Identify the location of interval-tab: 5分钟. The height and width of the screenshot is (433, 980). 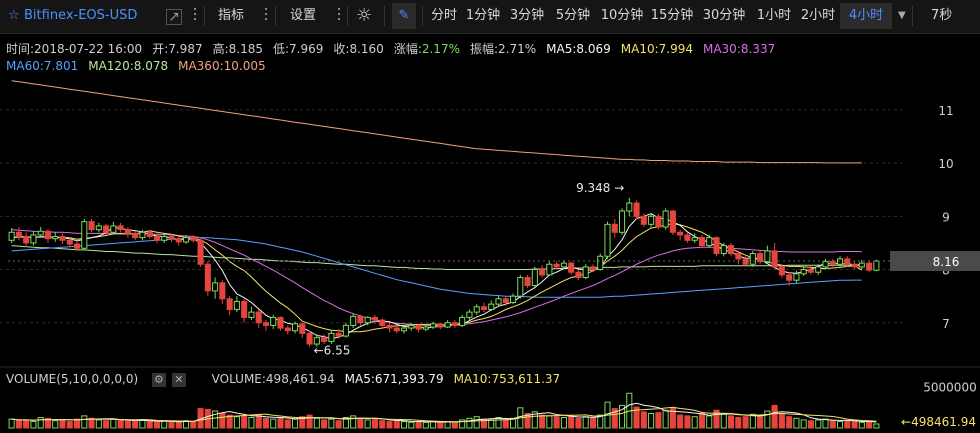
(573, 15).